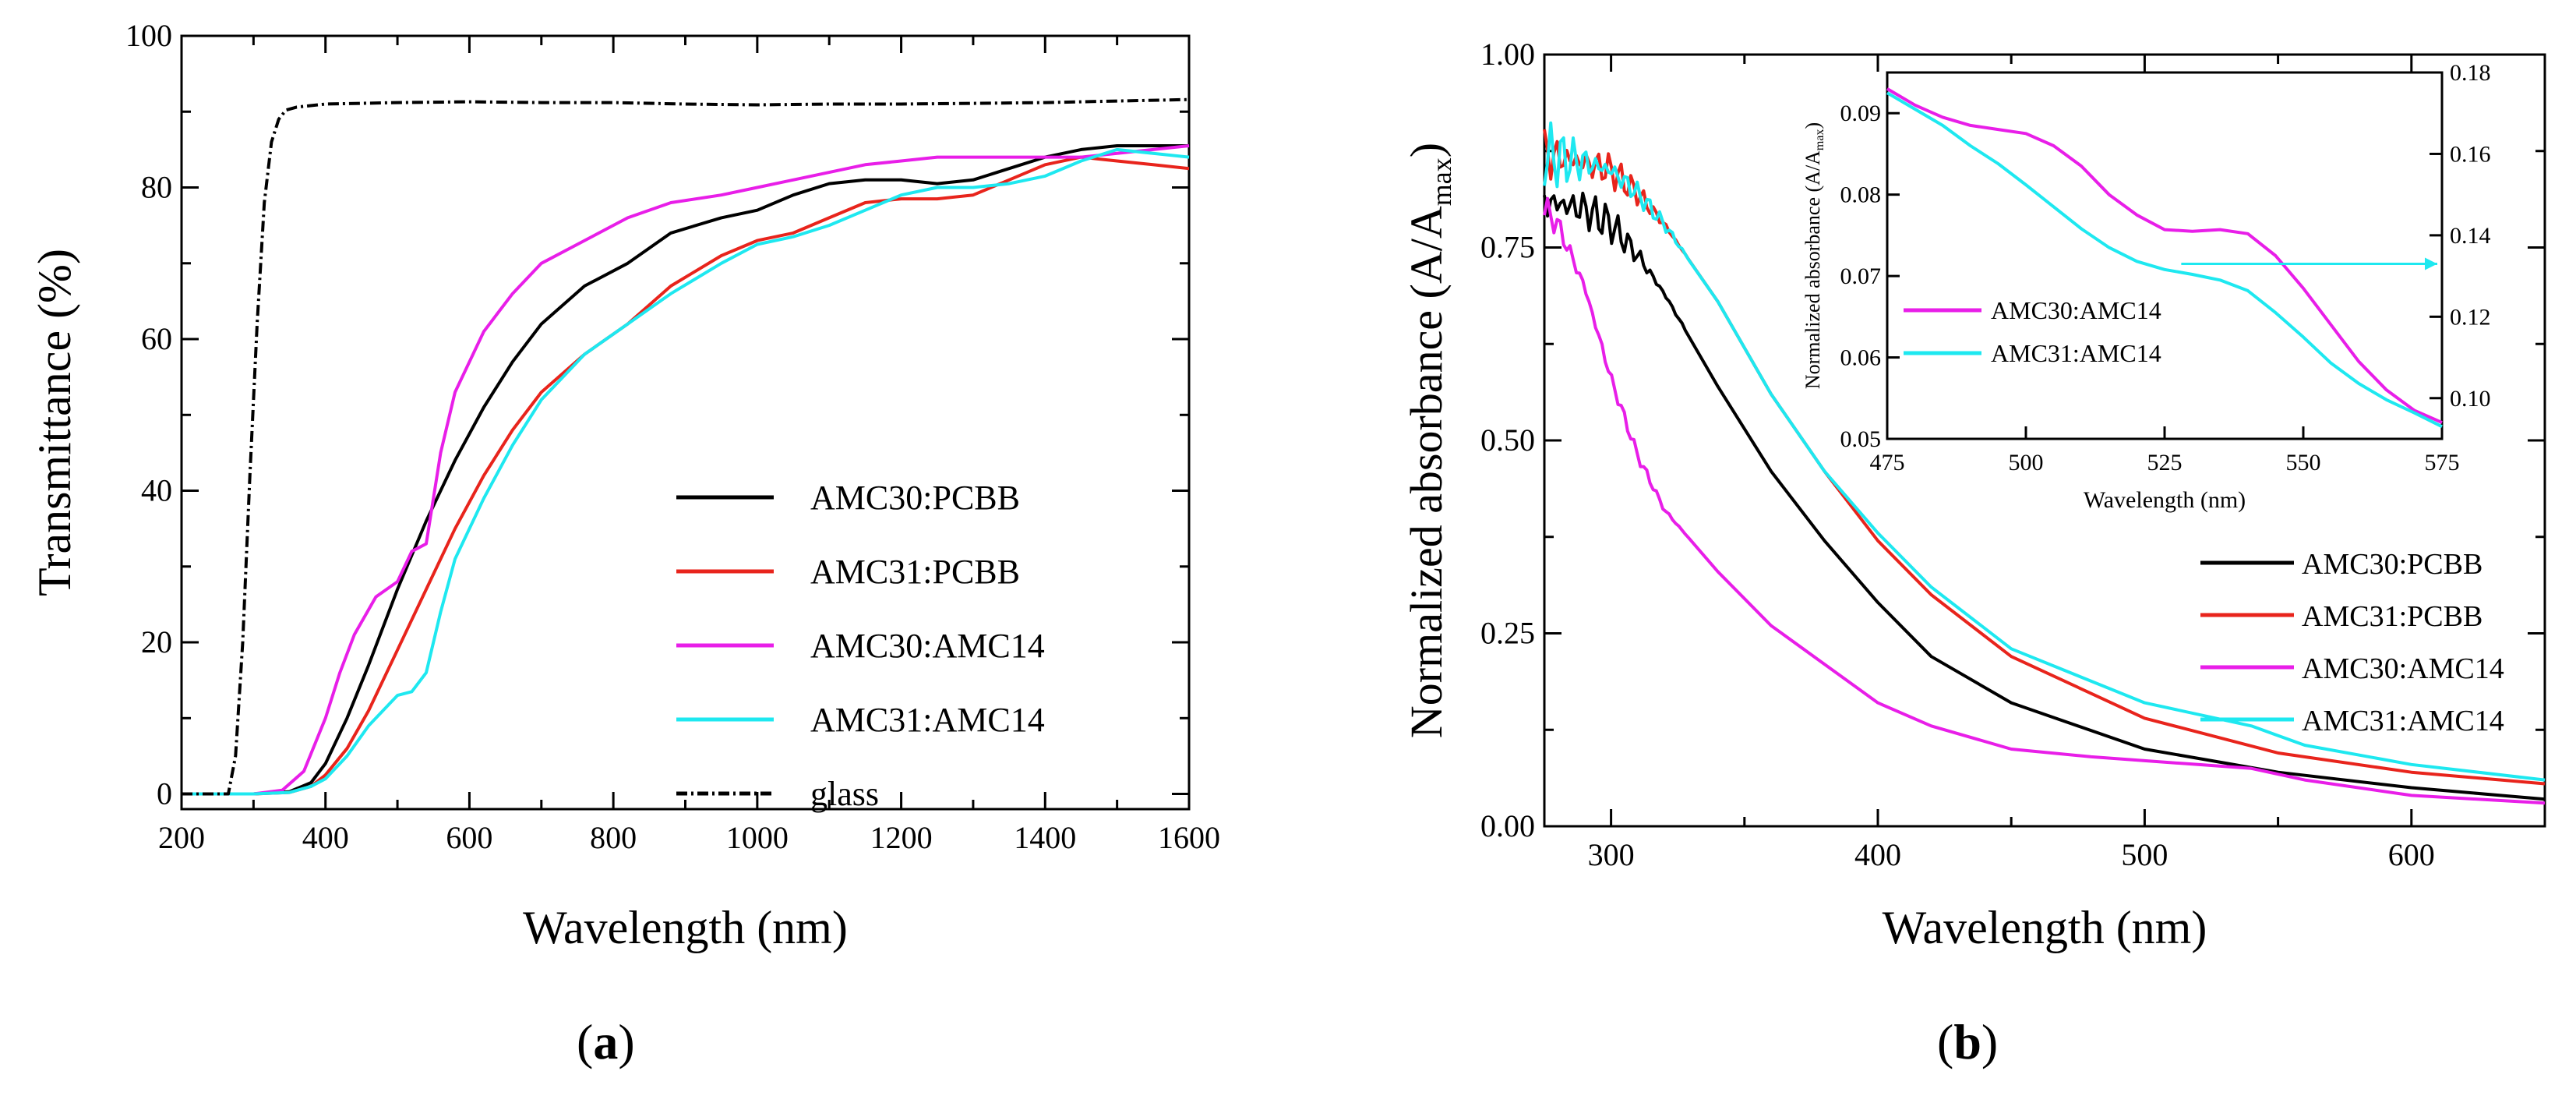 This screenshot has height=1110, width=2576. What do you see at coordinates (1507, 54) in the screenshot?
I see `b-ytick-label: 1.00` at bounding box center [1507, 54].